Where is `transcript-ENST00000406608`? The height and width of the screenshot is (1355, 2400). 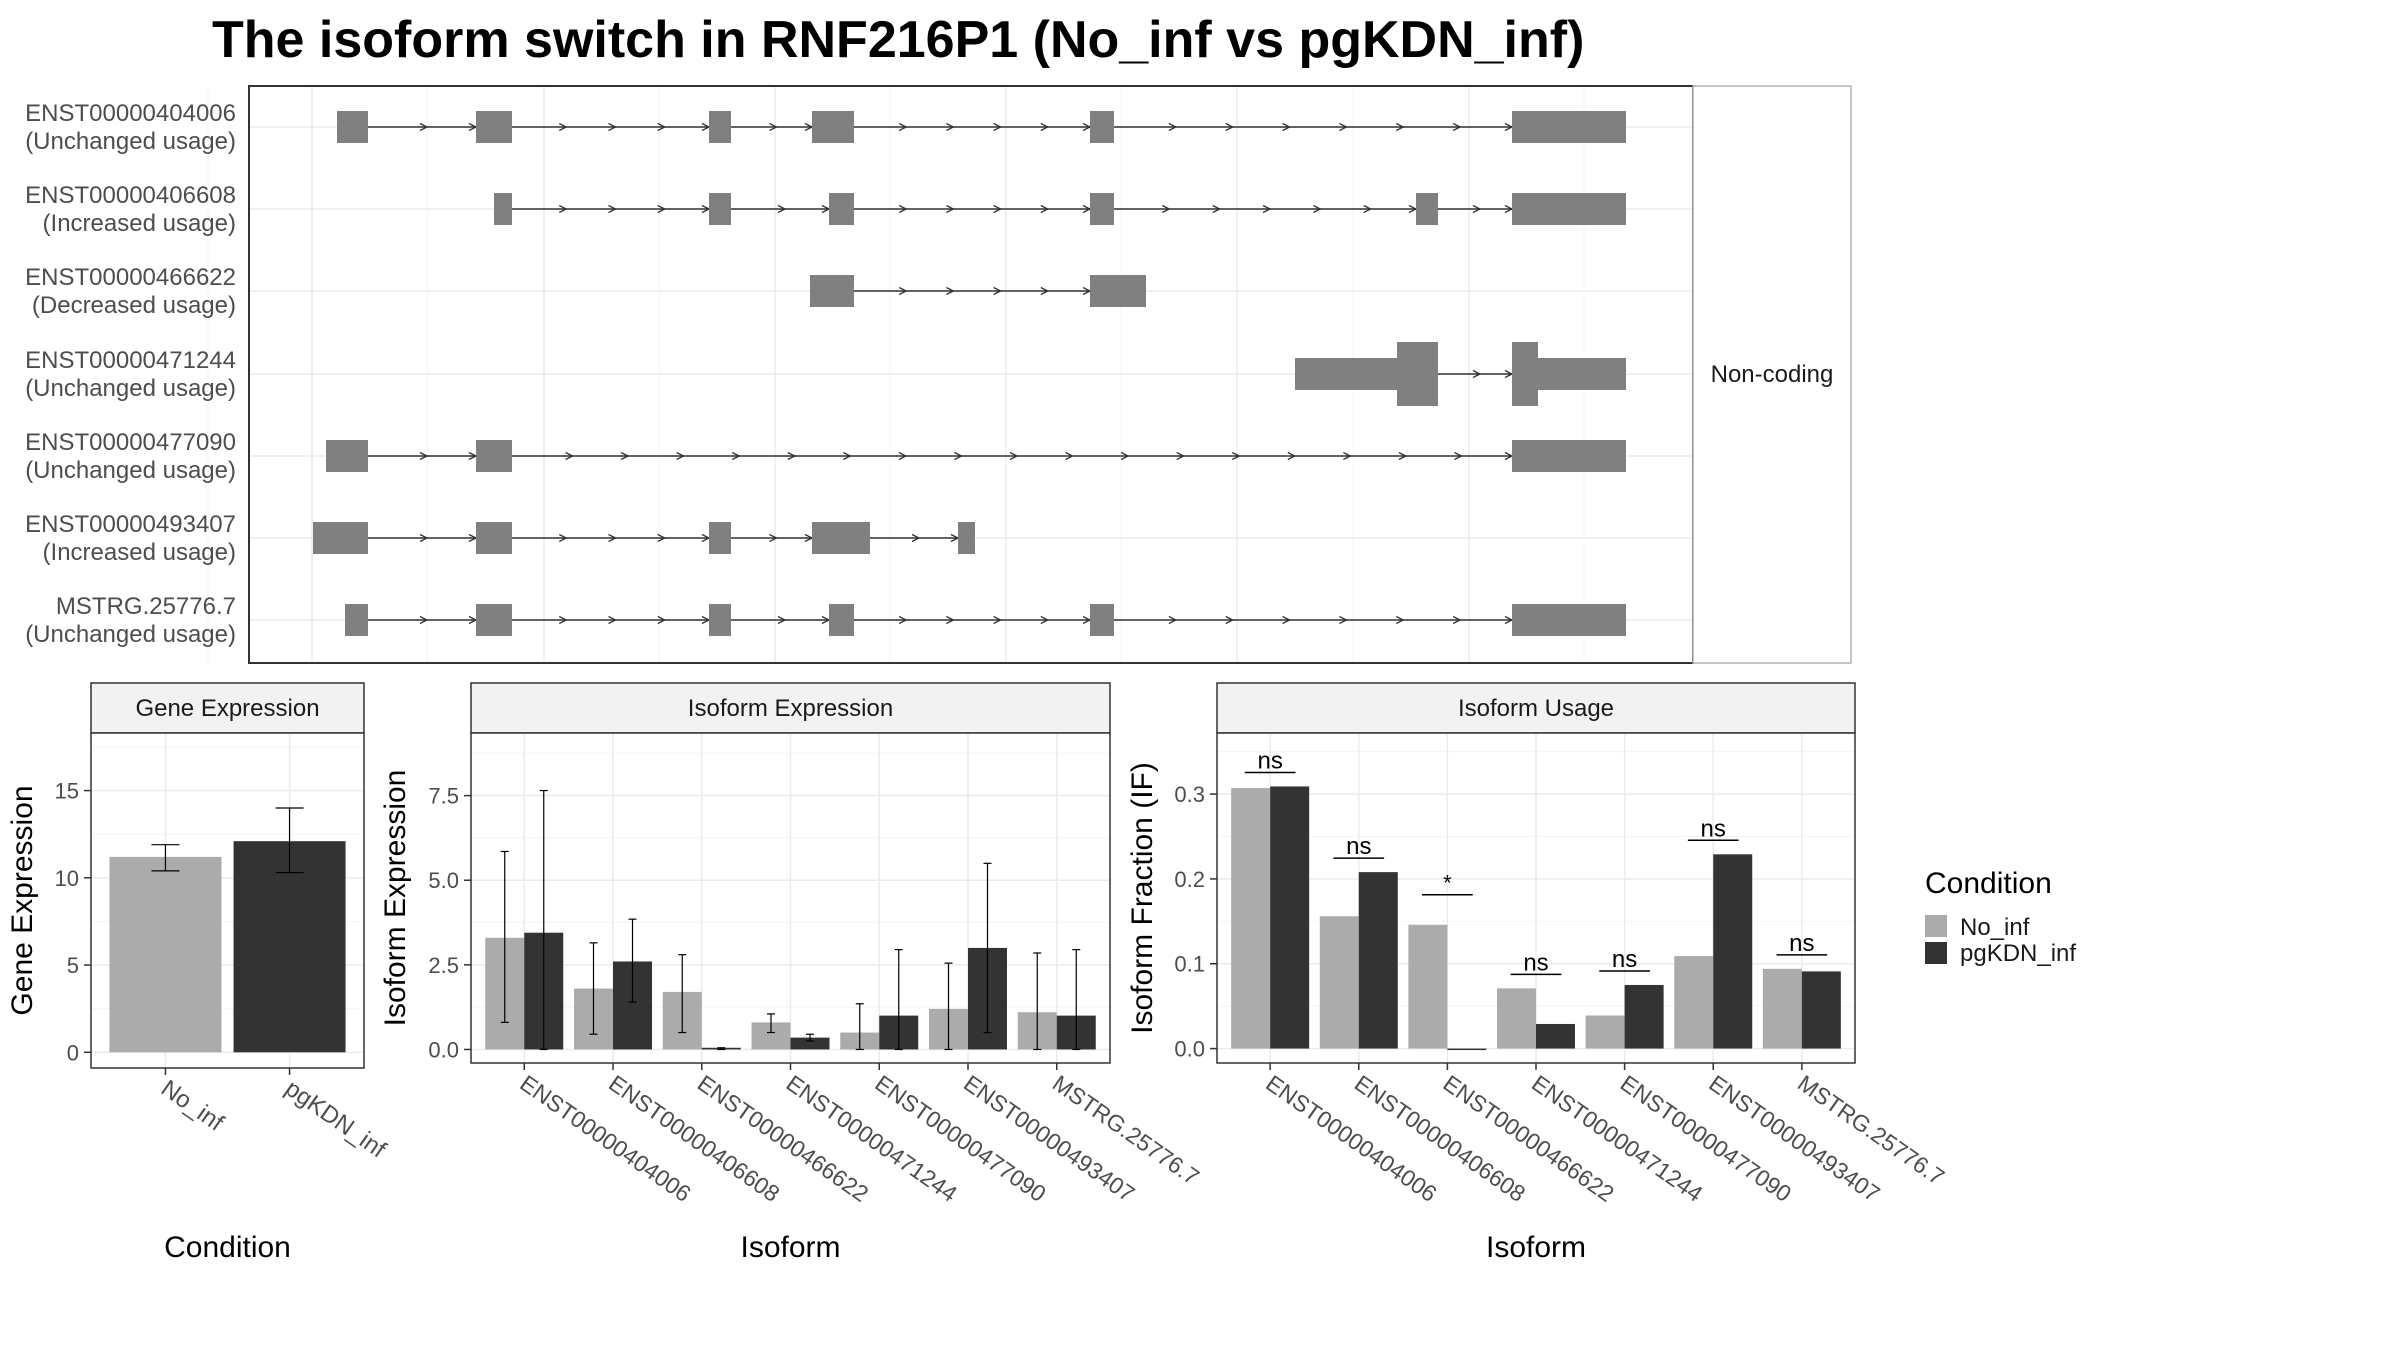
transcript-ENST00000406608 is located at coordinates (1060, 209).